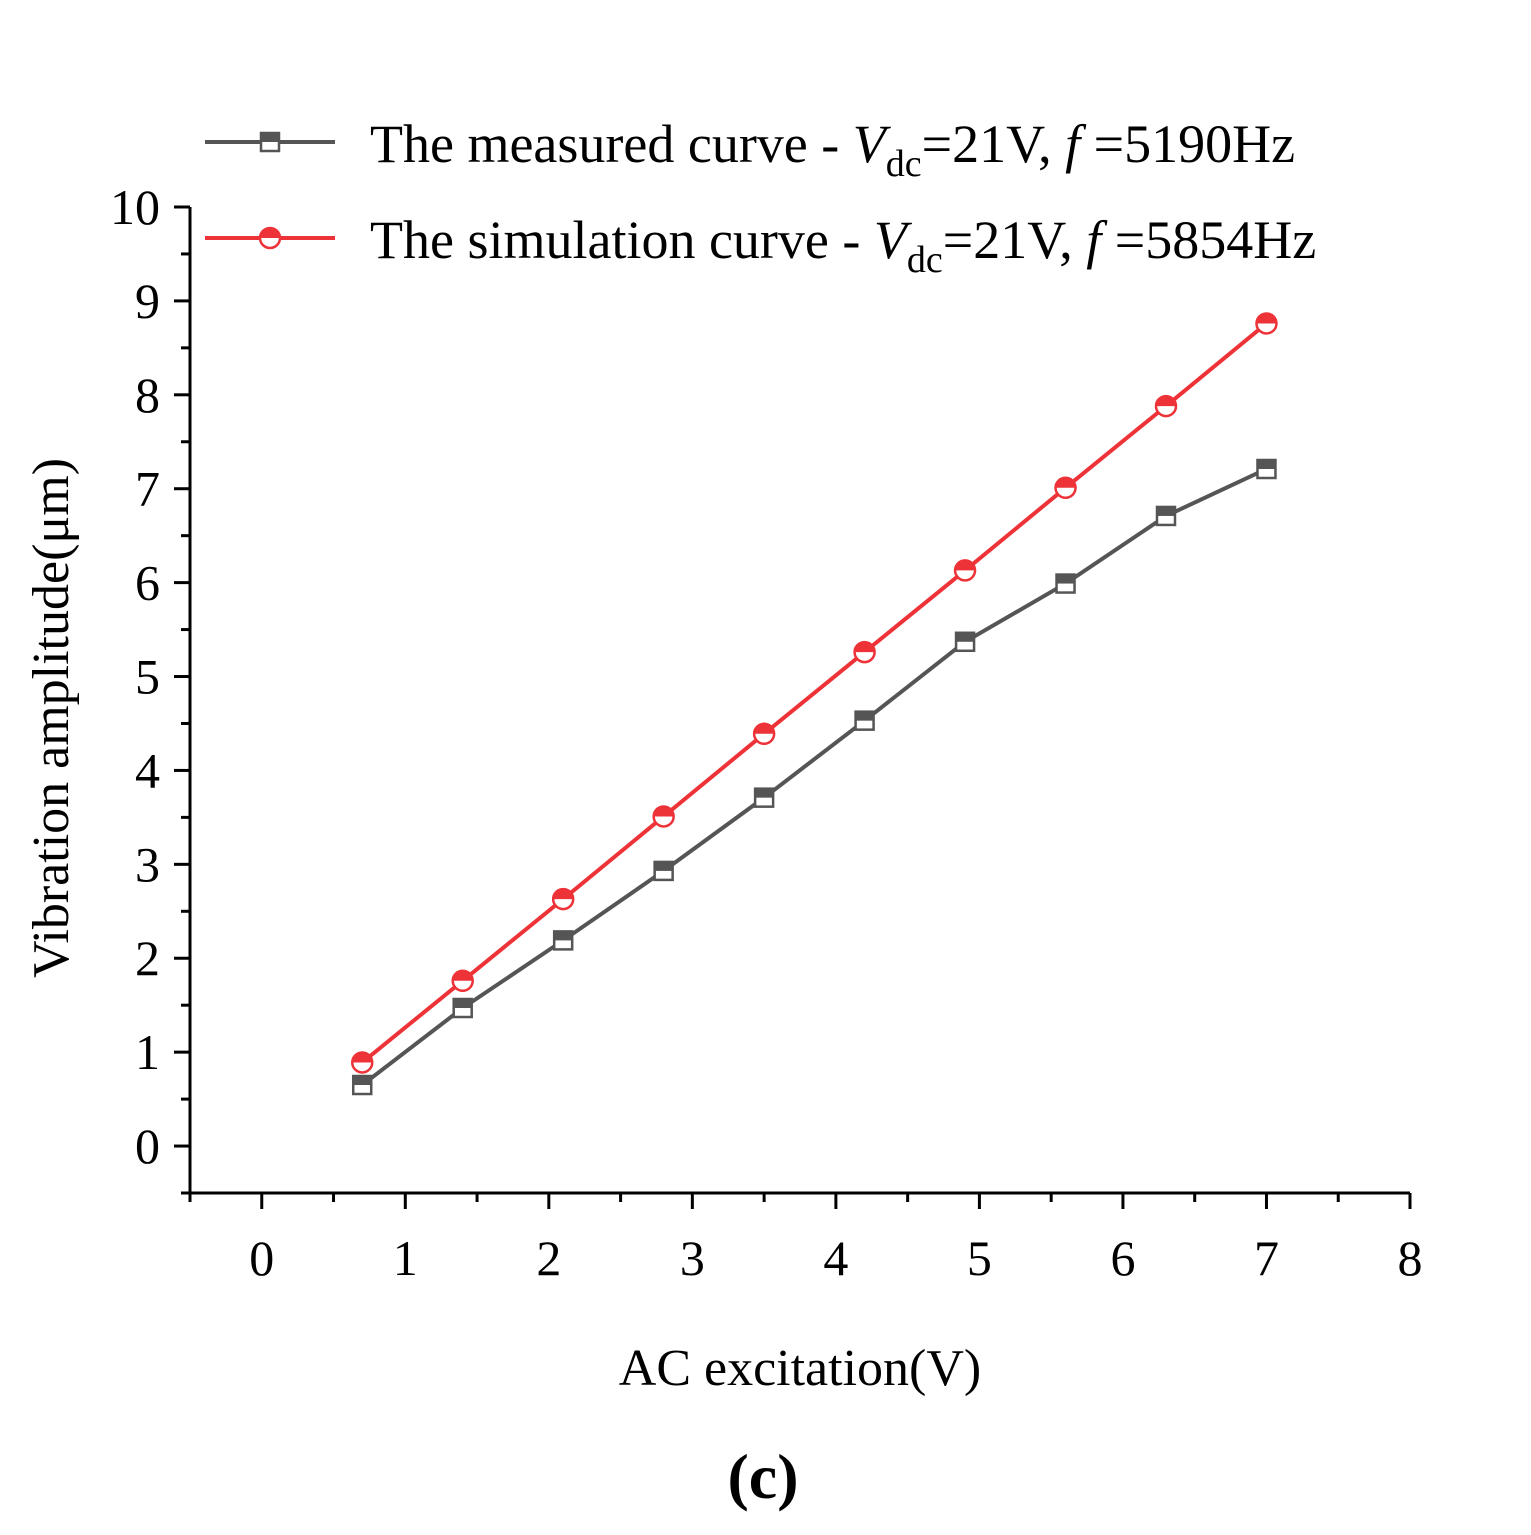 This screenshot has height=1535, width=1531. What do you see at coordinates (51, 718) in the screenshot?
I see `y-axis-title: Vibration amplitude(μm)` at bounding box center [51, 718].